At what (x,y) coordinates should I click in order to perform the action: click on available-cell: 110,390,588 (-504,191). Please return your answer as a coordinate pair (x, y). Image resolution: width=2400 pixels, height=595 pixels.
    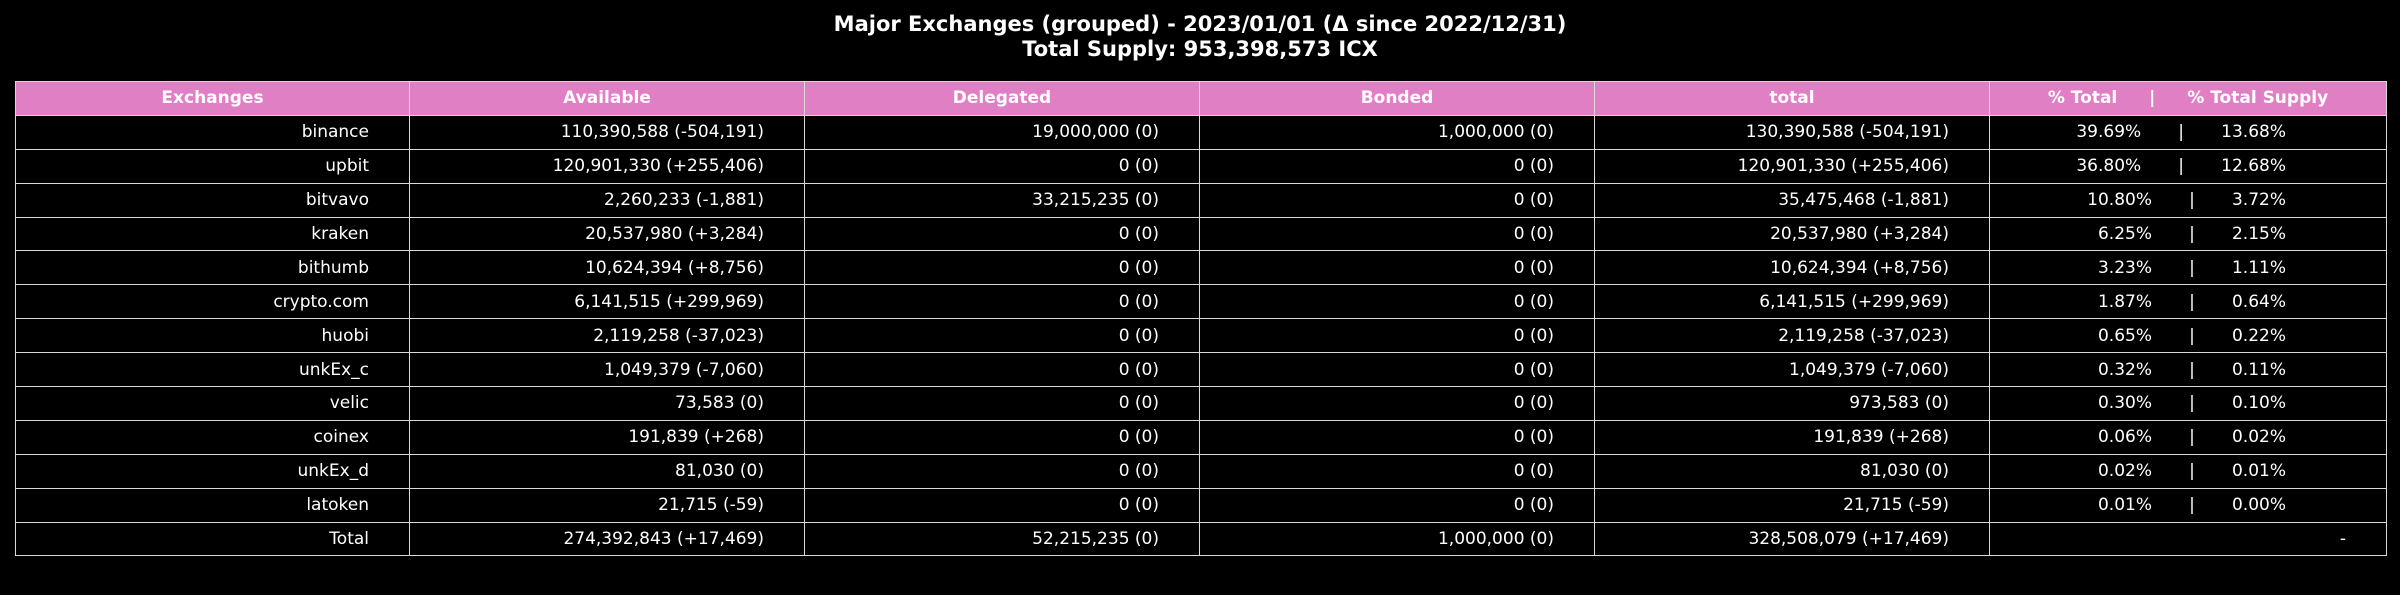
    Looking at the image, I should click on (607, 132).